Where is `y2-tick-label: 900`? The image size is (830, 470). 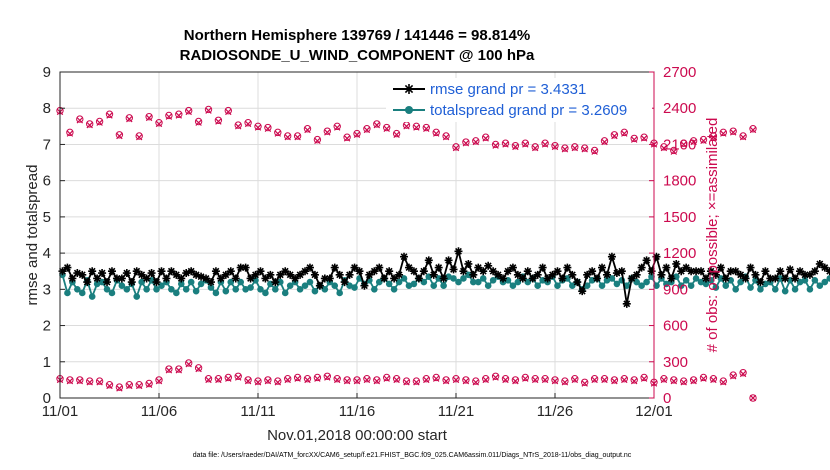
y2-tick-label: 900 is located at coordinates (675, 289).